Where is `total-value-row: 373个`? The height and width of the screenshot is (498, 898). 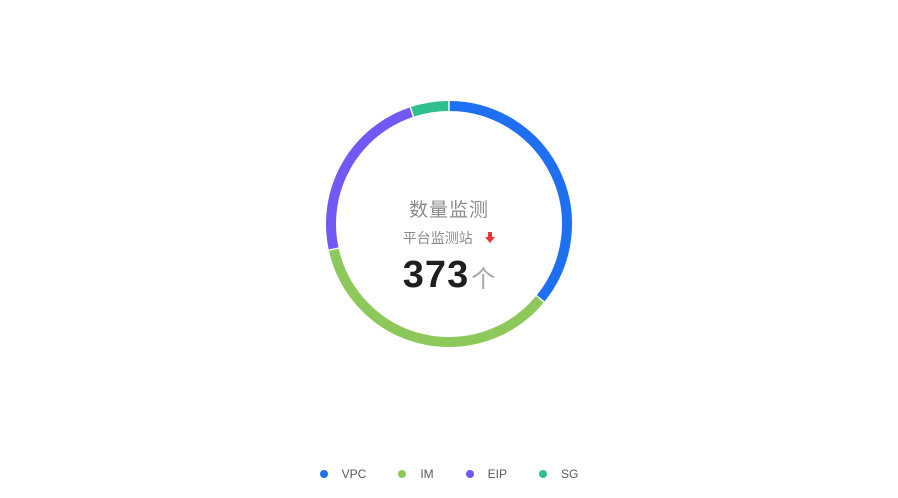
total-value-row: 373个 is located at coordinates (449, 278).